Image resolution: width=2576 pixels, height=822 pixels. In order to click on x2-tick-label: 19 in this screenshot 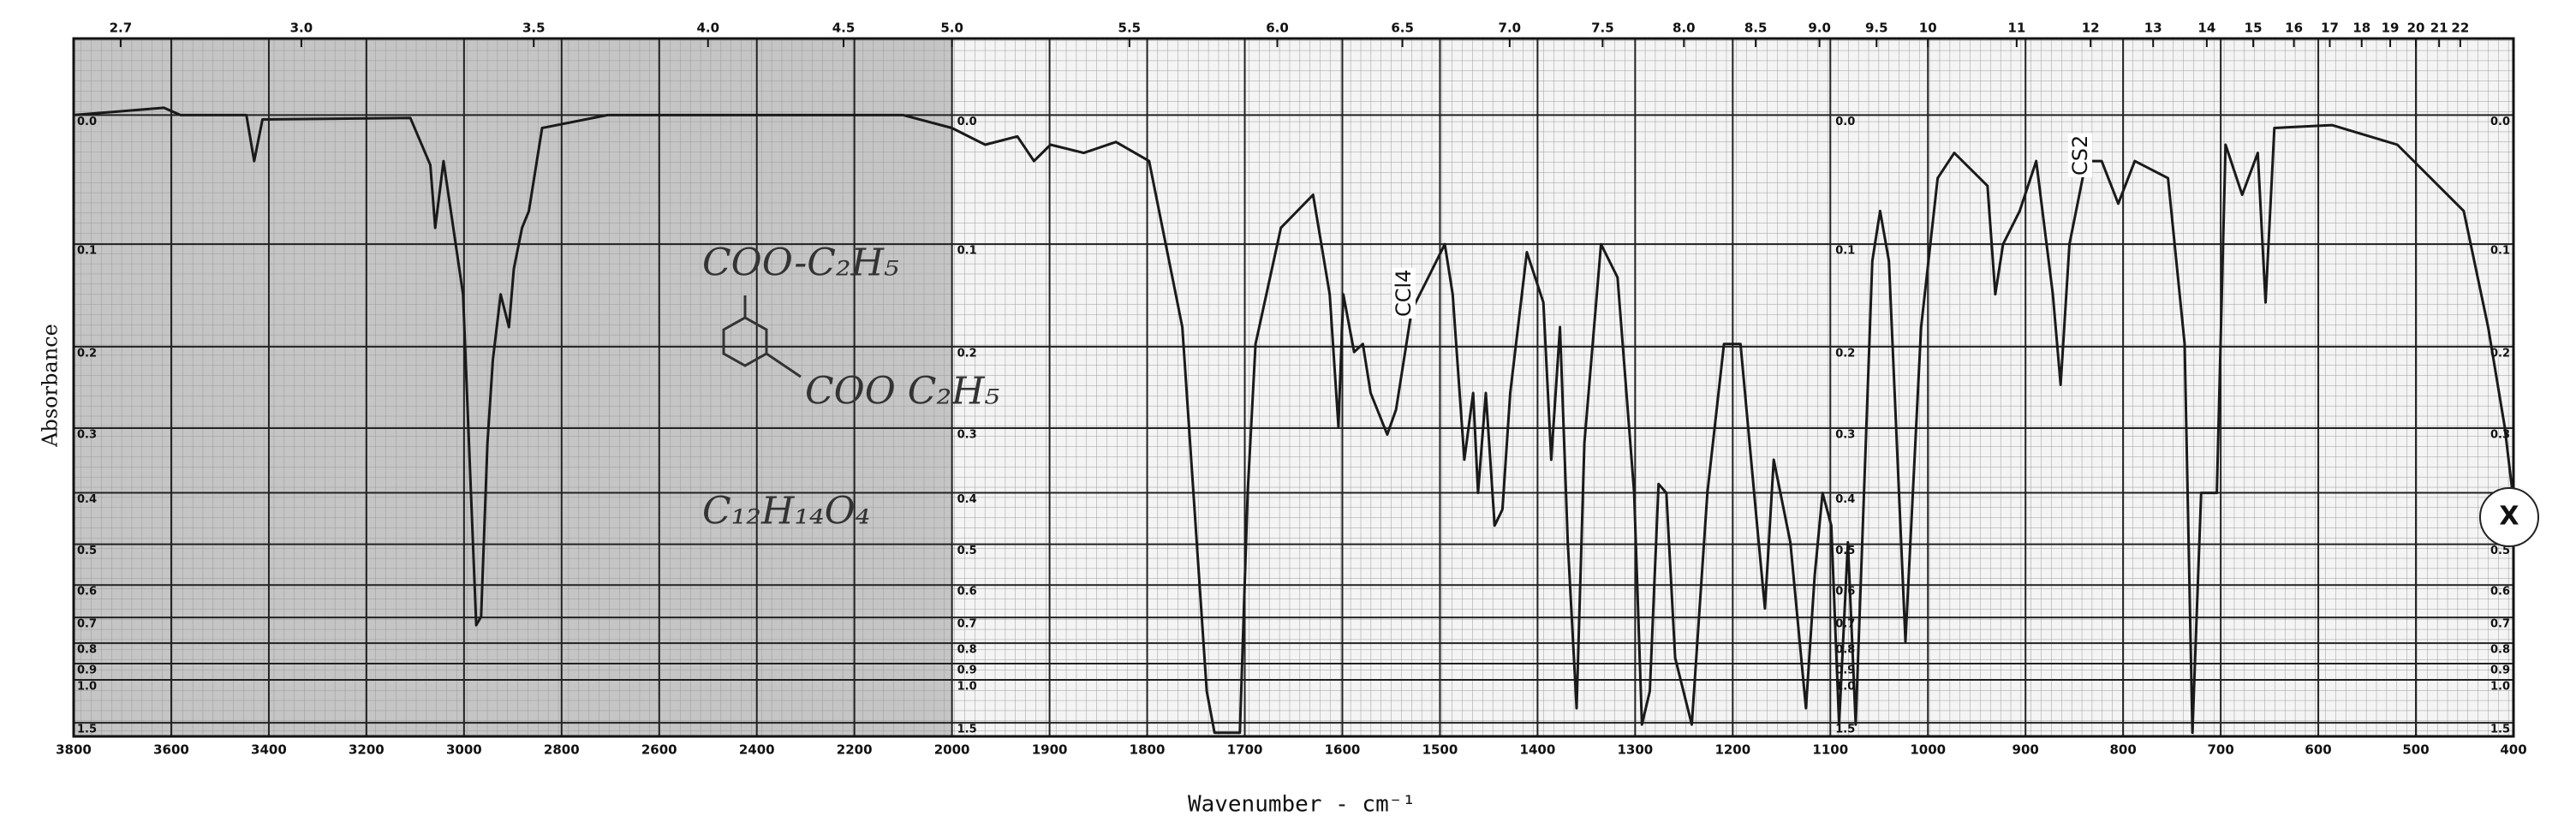, I will do `click(2391, 28)`.